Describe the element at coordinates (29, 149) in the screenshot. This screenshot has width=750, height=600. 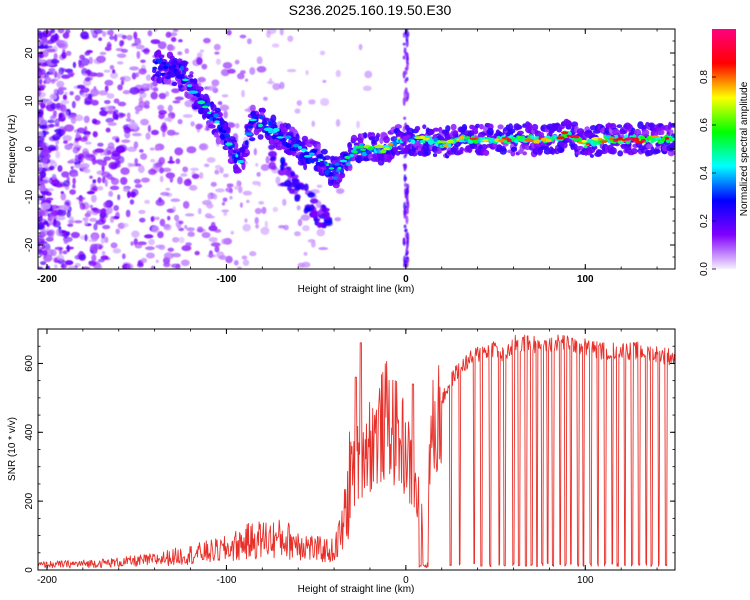
I see `y-tick-label: 0` at that location.